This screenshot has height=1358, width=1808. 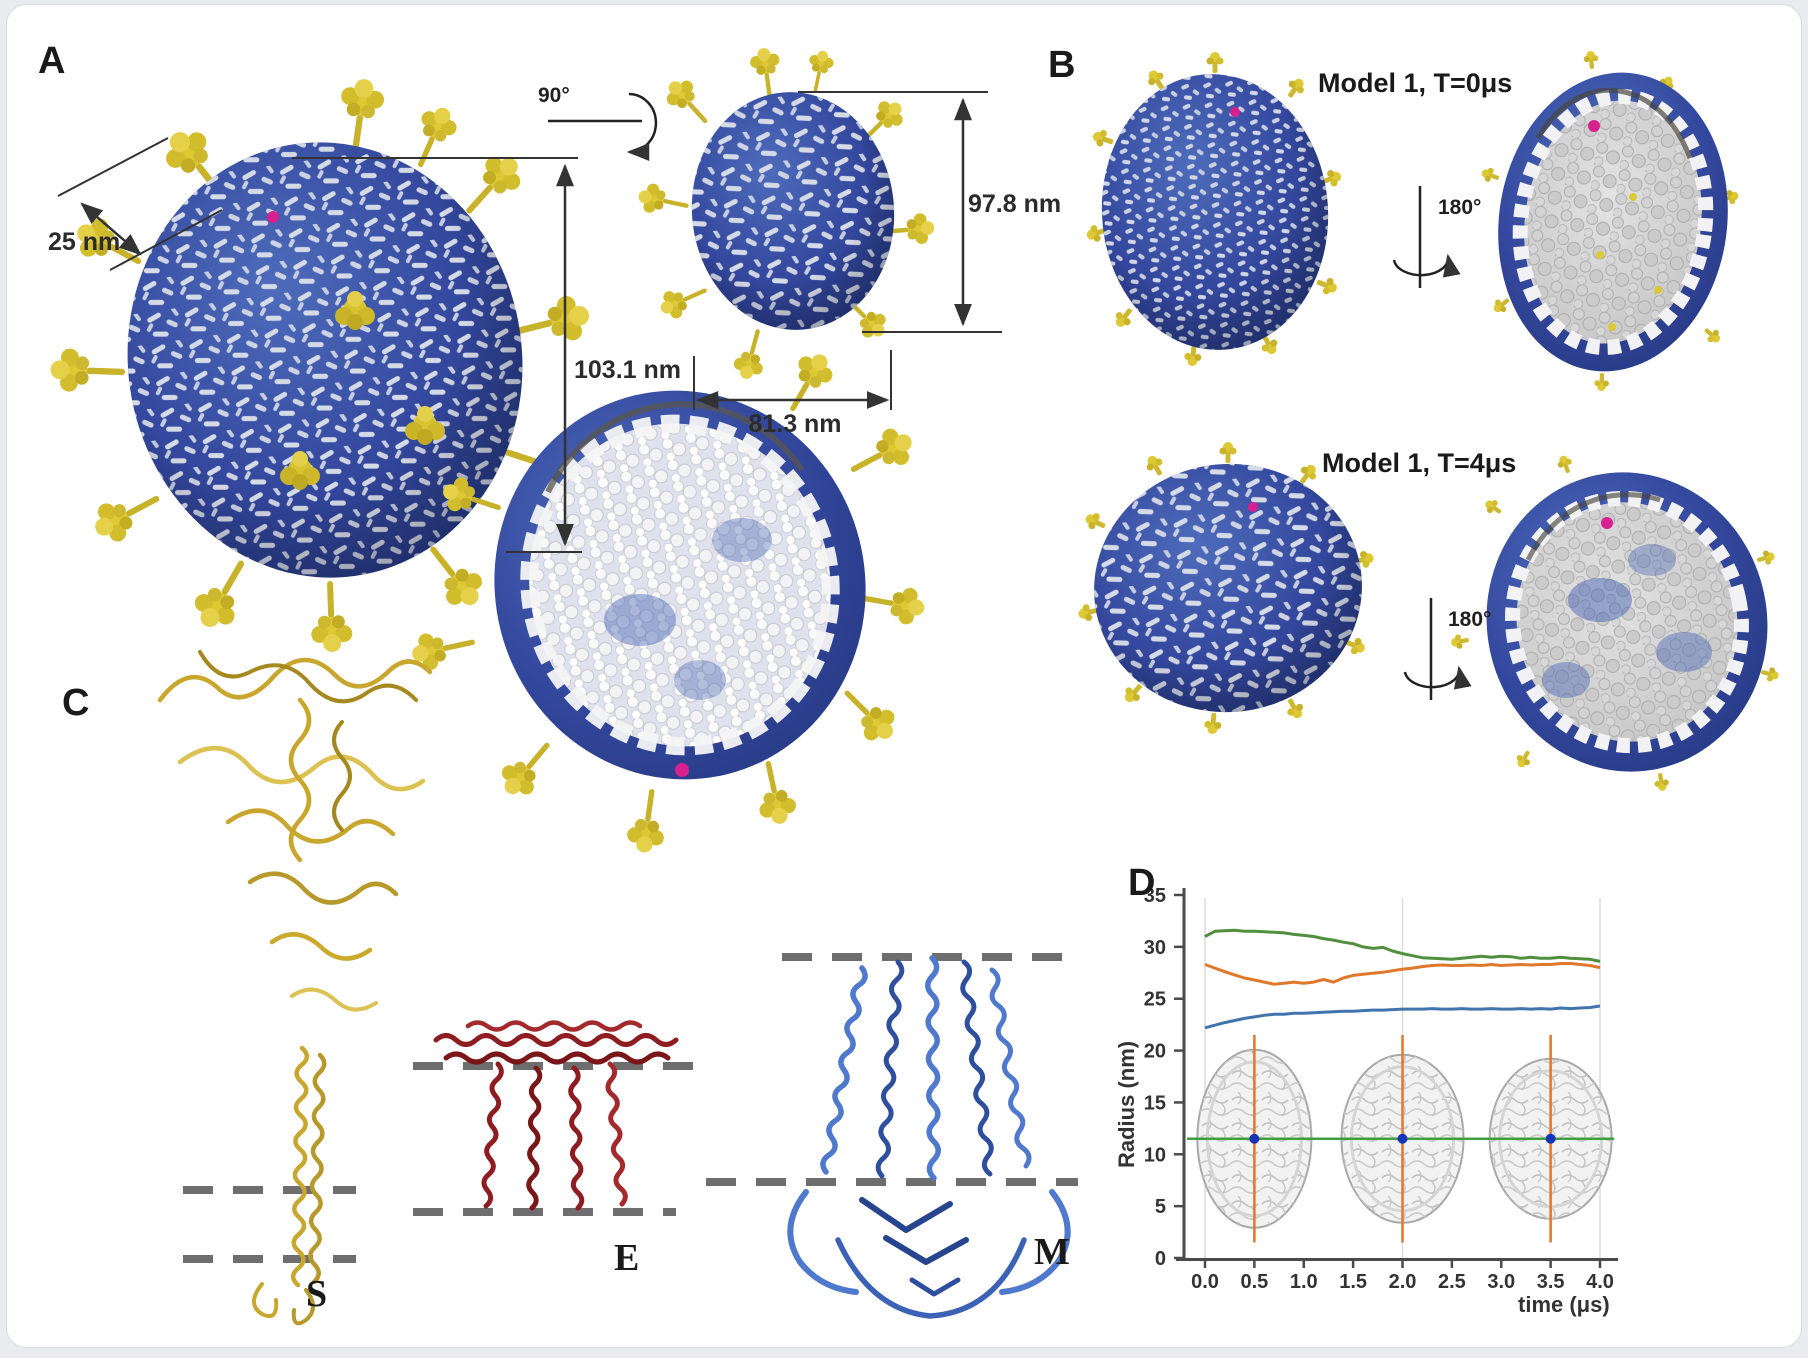 What do you see at coordinates (795, 424) in the screenshot?
I see `rotated-width-dimension: 81.3 nm` at bounding box center [795, 424].